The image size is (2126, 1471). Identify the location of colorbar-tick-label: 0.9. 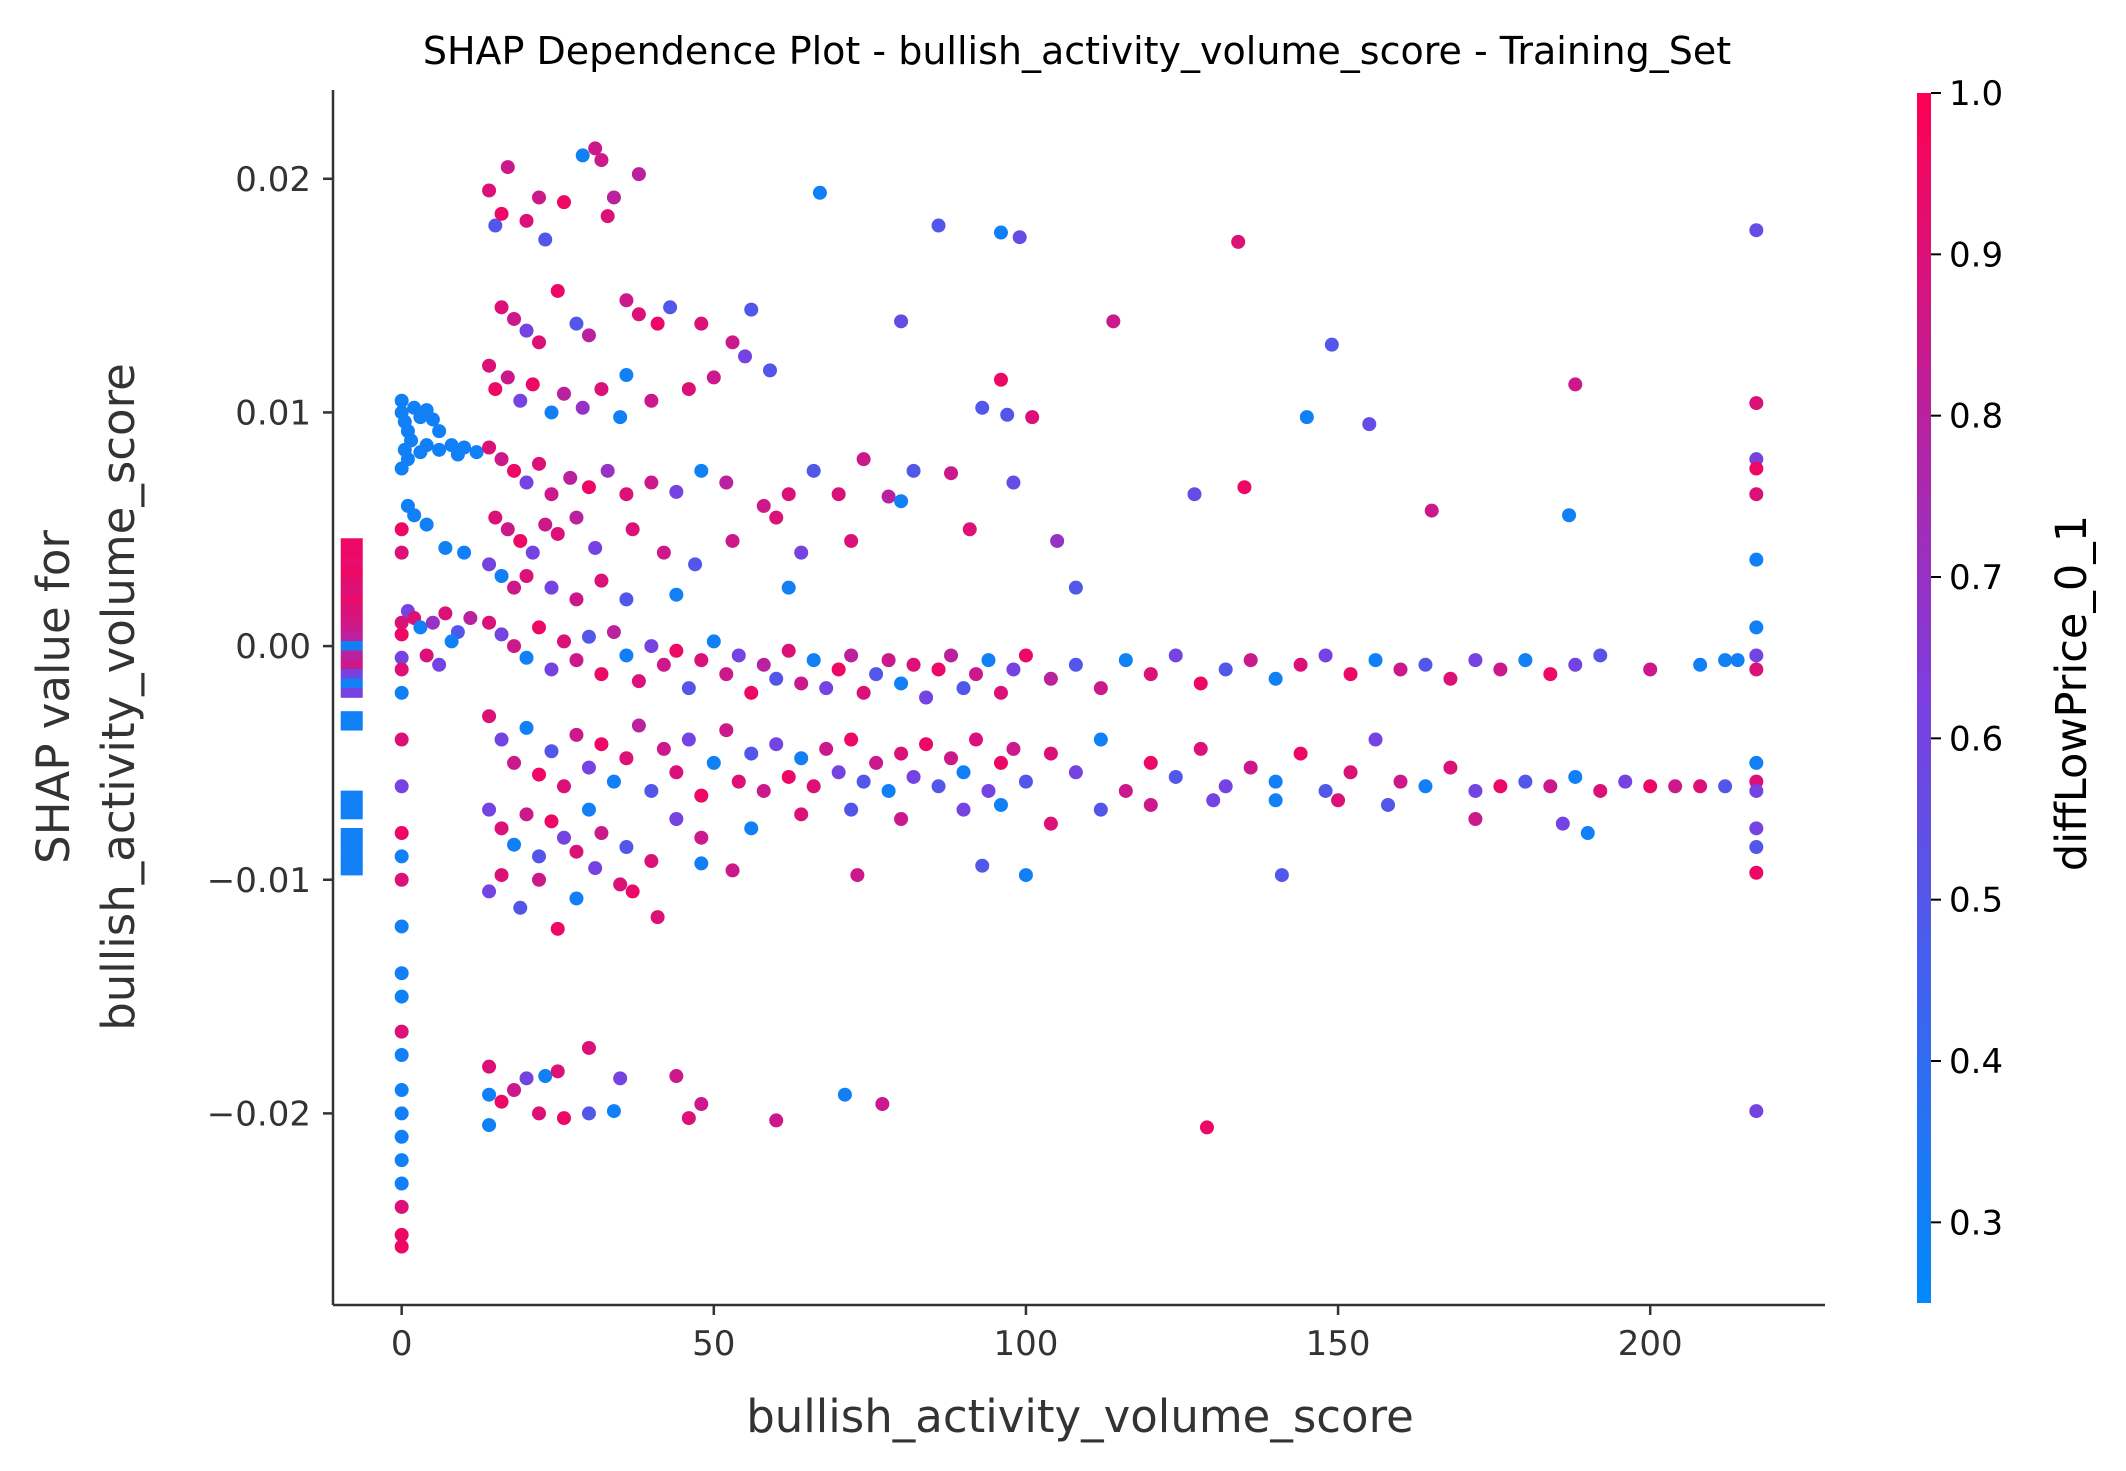
(1976, 255).